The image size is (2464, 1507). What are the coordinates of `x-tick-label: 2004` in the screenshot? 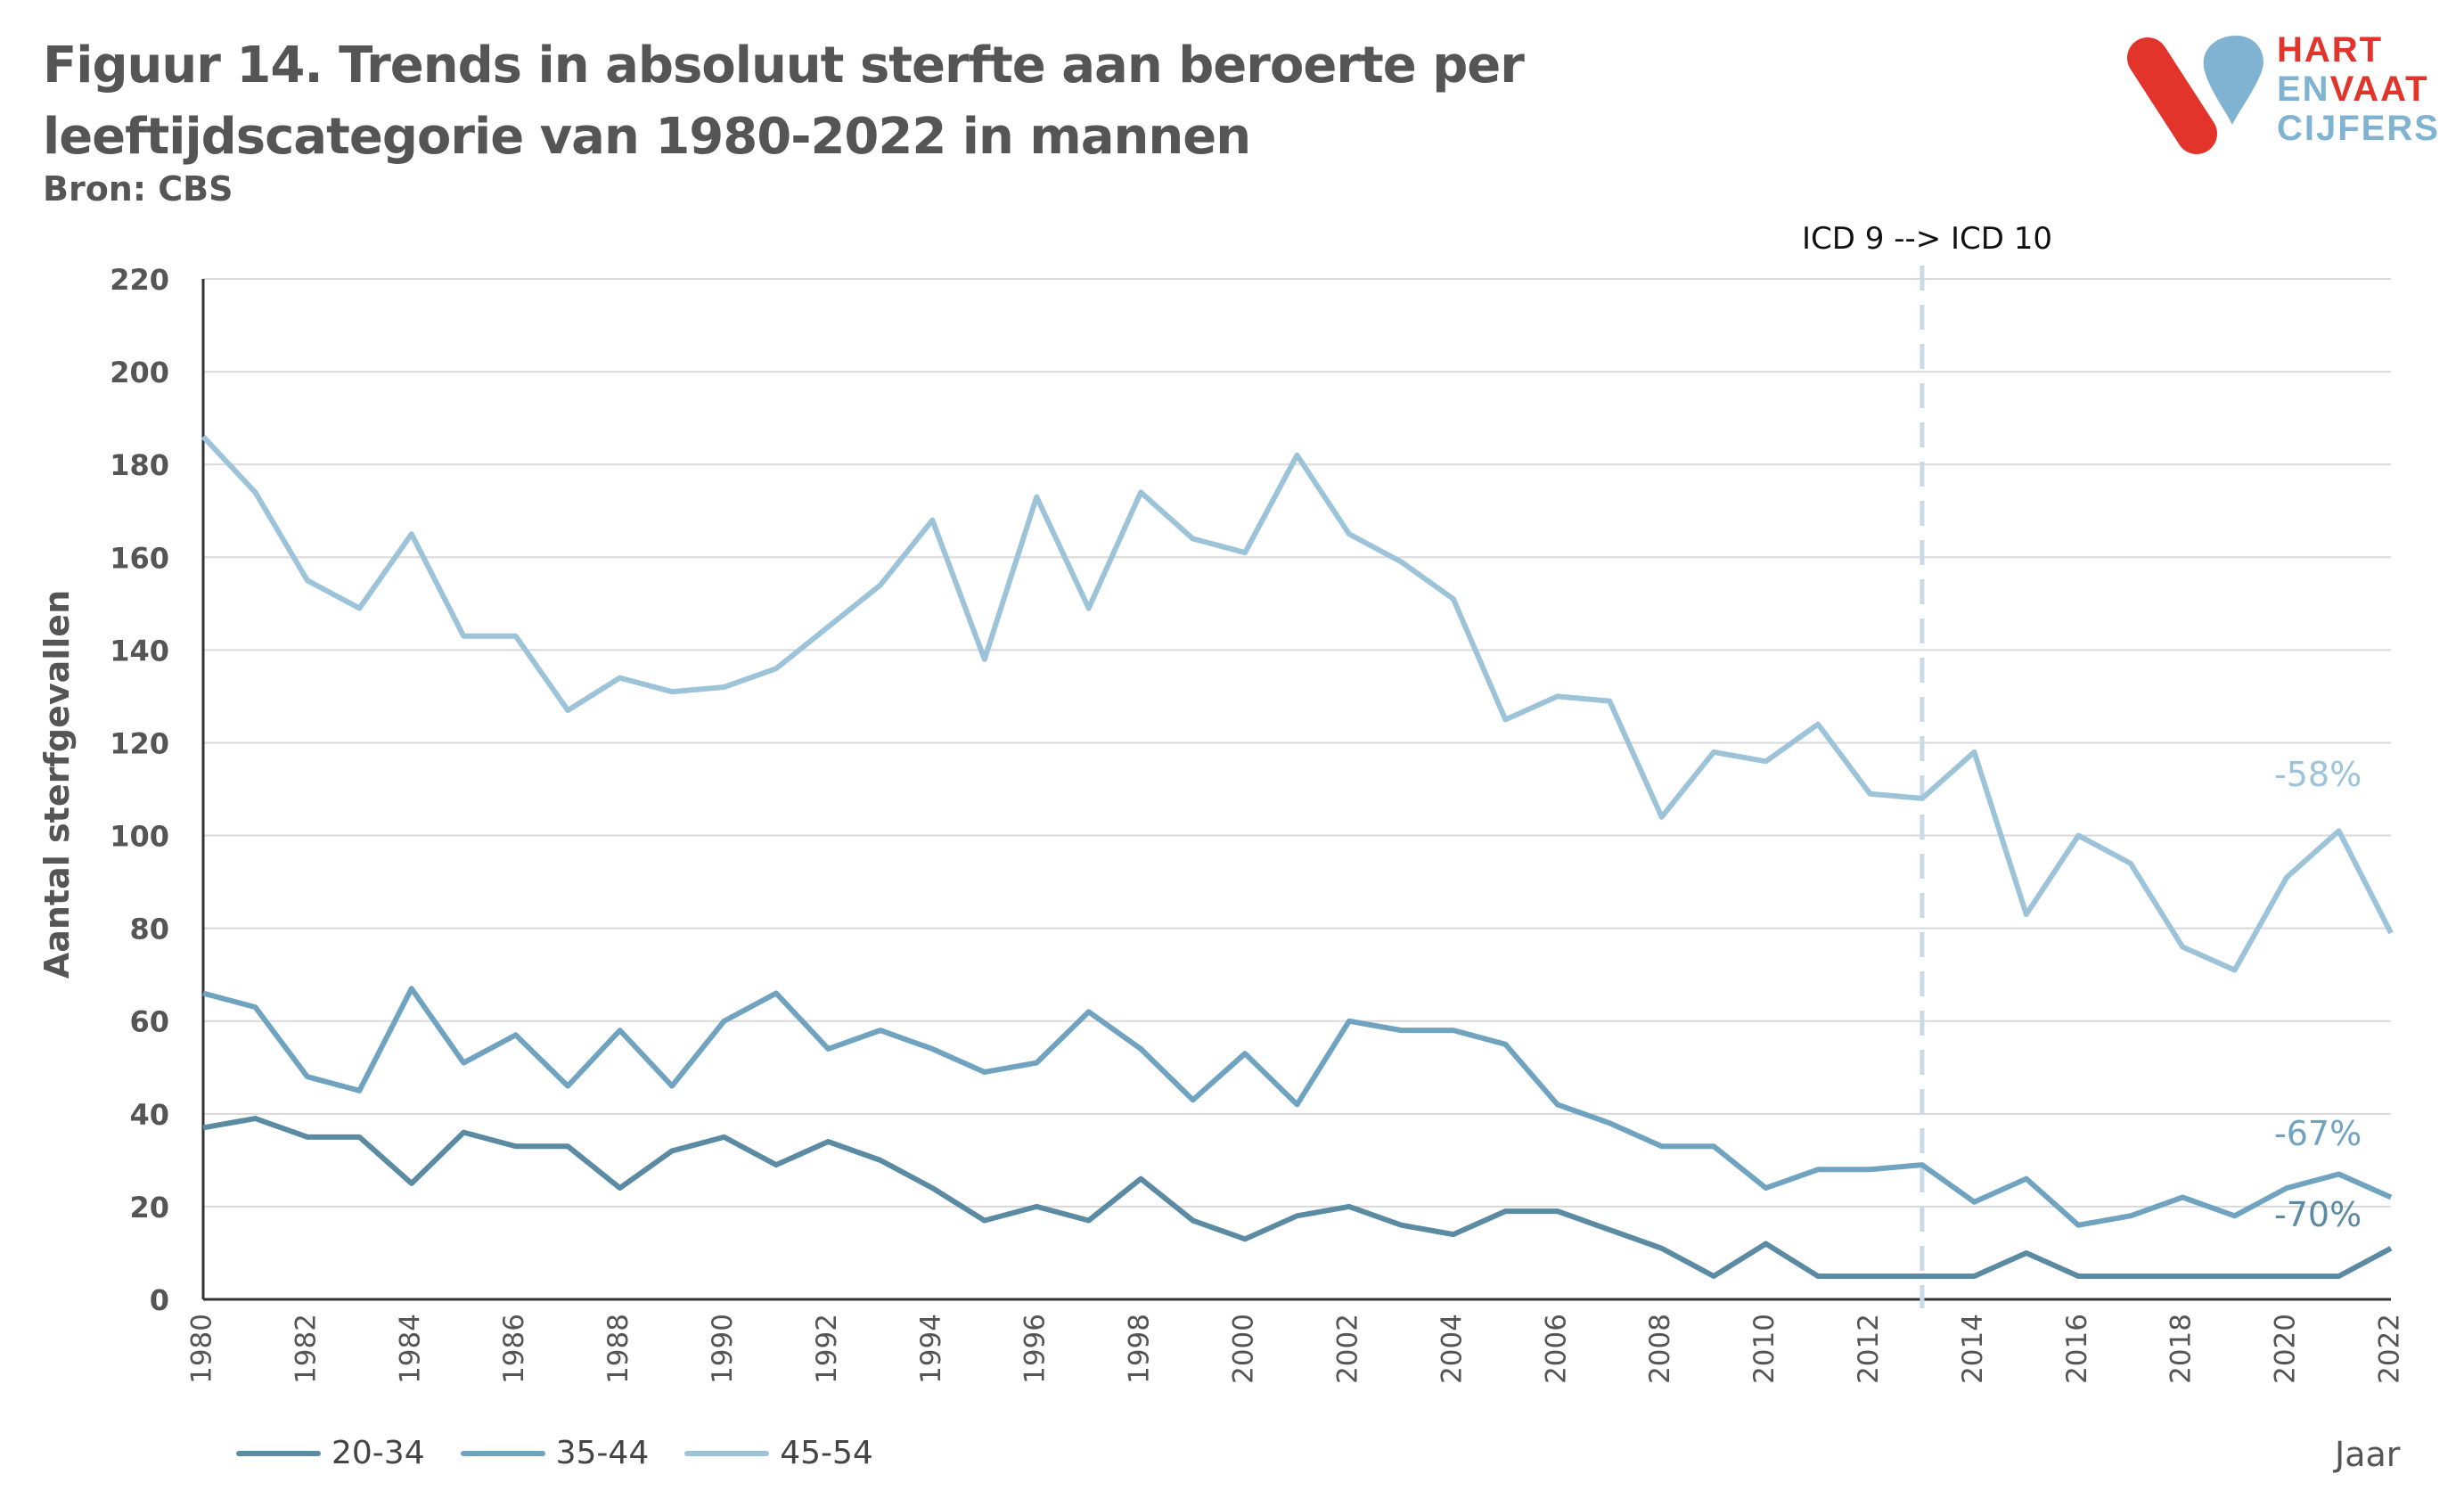 It's located at (1452, 1349).